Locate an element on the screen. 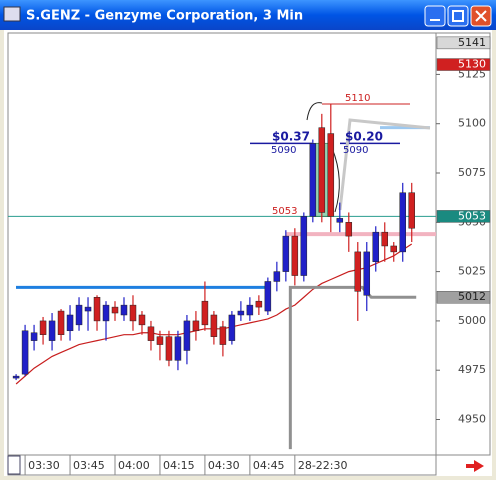 The height and width of the screenshot is (484, 496). stop-line is located at coordinates (352, 367).